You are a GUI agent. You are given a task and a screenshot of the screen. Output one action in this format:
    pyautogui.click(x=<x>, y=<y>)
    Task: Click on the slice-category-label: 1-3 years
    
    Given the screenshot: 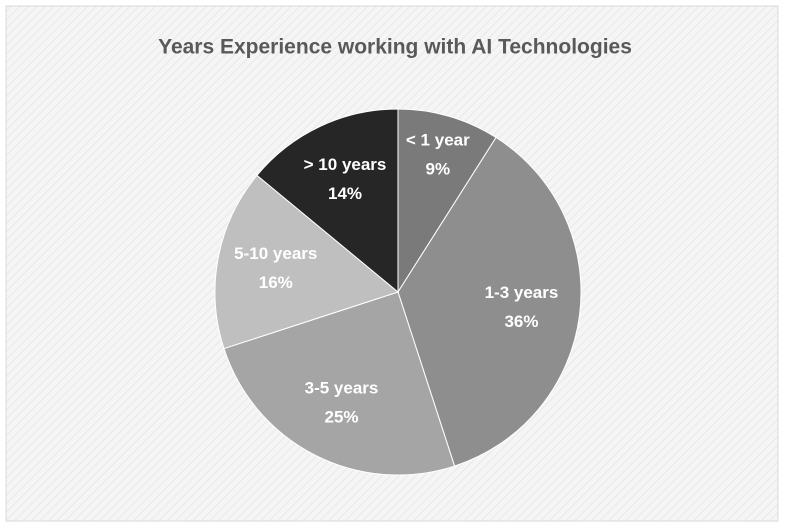 What is the action you would take?
    pyautogui.click(x=522, y=292)
    